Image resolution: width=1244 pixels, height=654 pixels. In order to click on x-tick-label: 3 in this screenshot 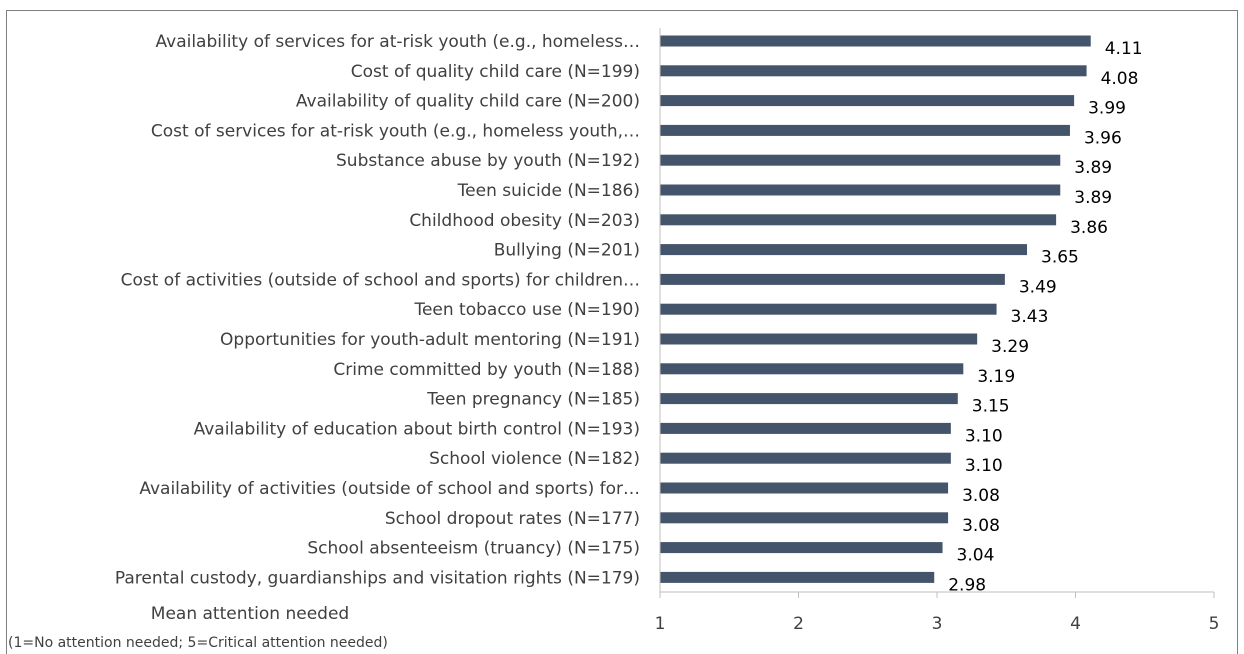, I will do `click(937, 624)`.